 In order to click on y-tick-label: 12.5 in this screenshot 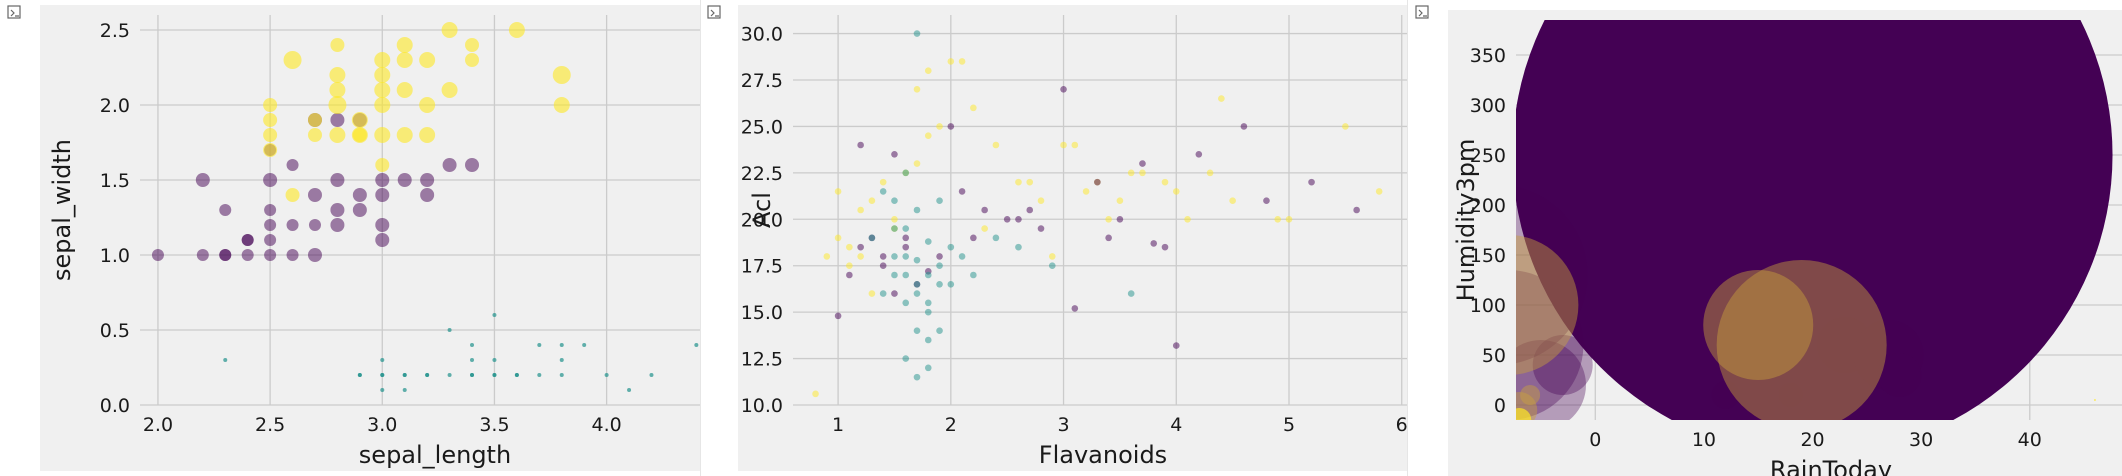, I will do `click(762, 360)`.